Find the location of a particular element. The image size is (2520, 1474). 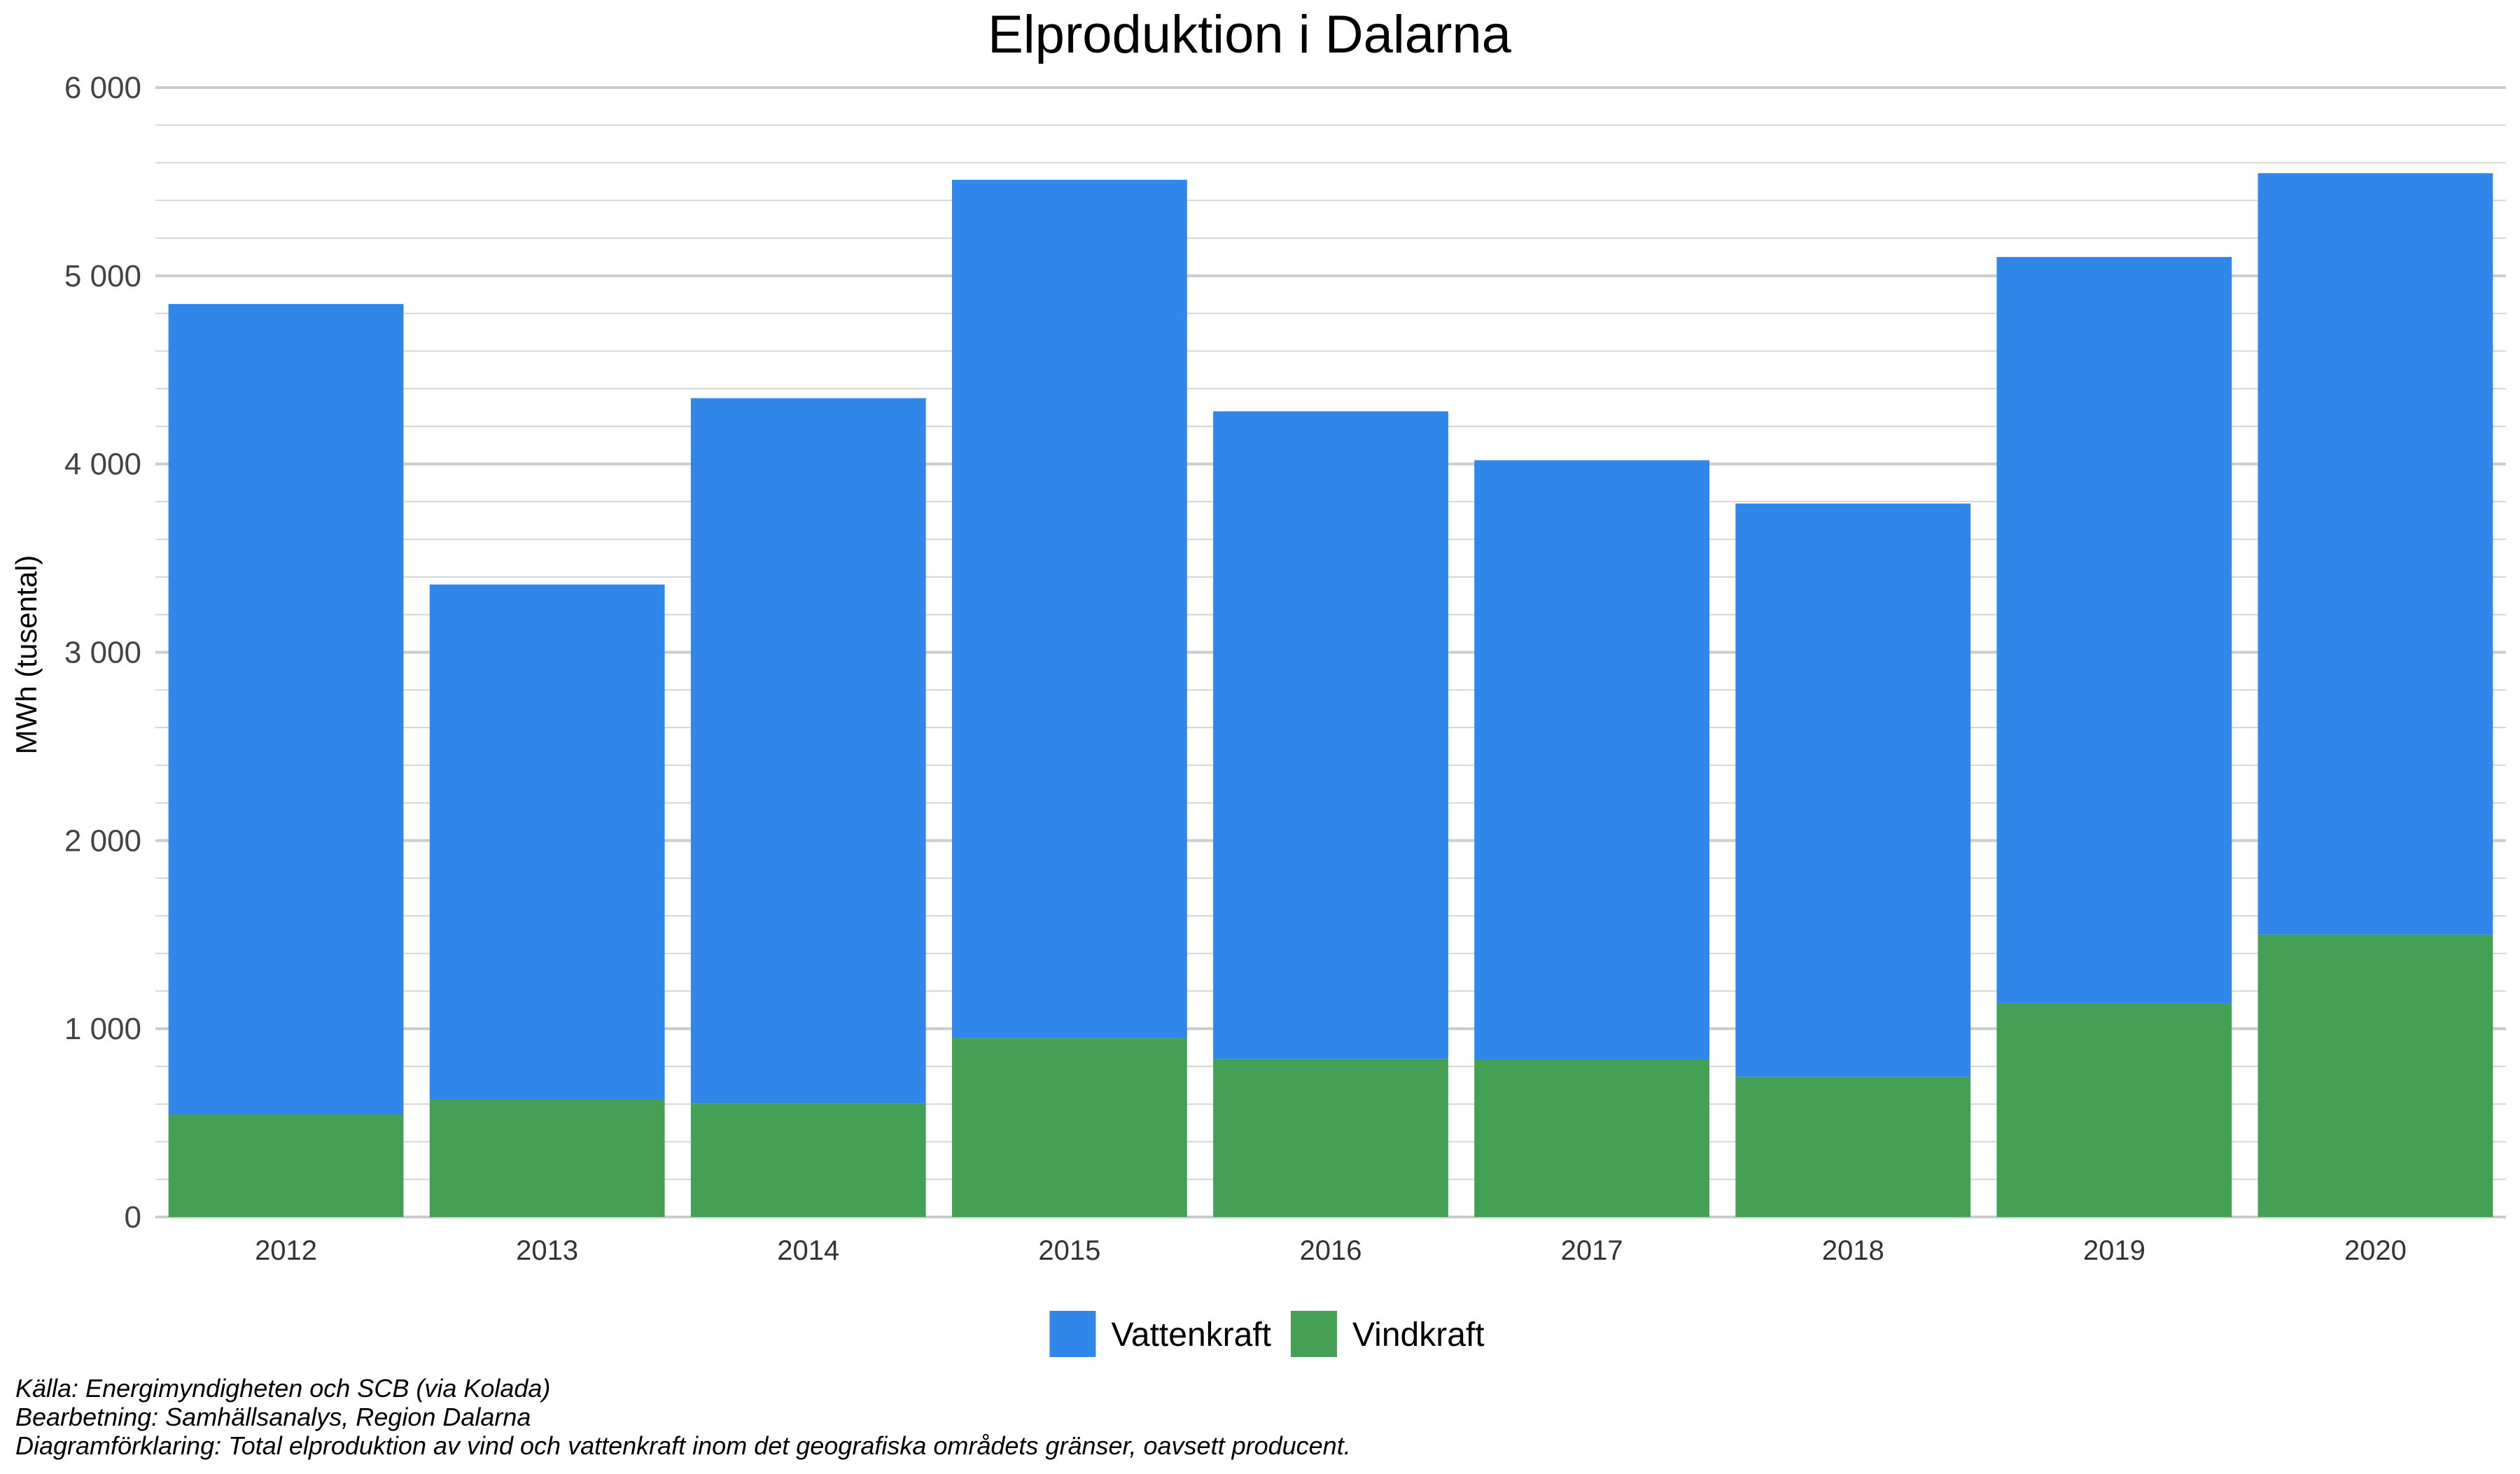

bar-vattenkraft-2016 is located at coordinates (1330, 735).